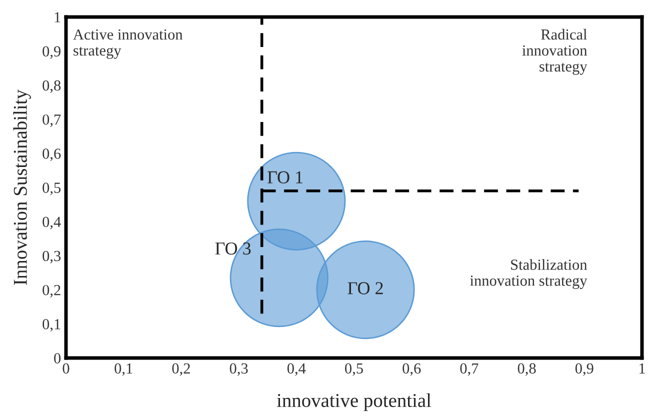 Image resolution: width=652 pixels, height=416 pixels. What do you see at coordinates (51, 120) in the screenshot?
I see `y-tick-label: 0,7` at bounding box center [51, 120].